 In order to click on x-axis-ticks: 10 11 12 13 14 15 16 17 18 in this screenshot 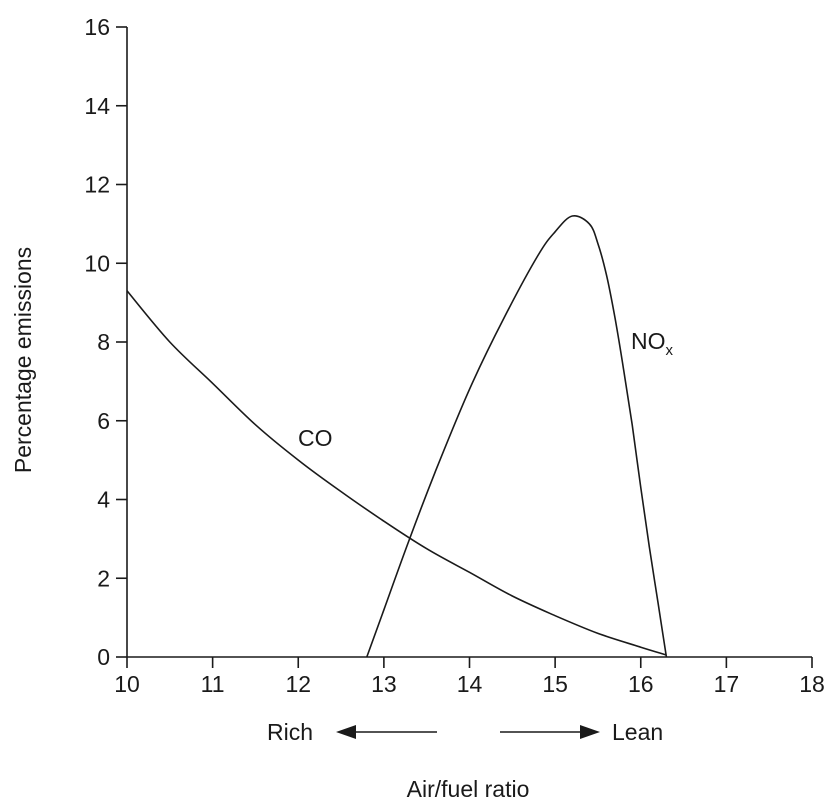, I will do `click(469, 677)`.